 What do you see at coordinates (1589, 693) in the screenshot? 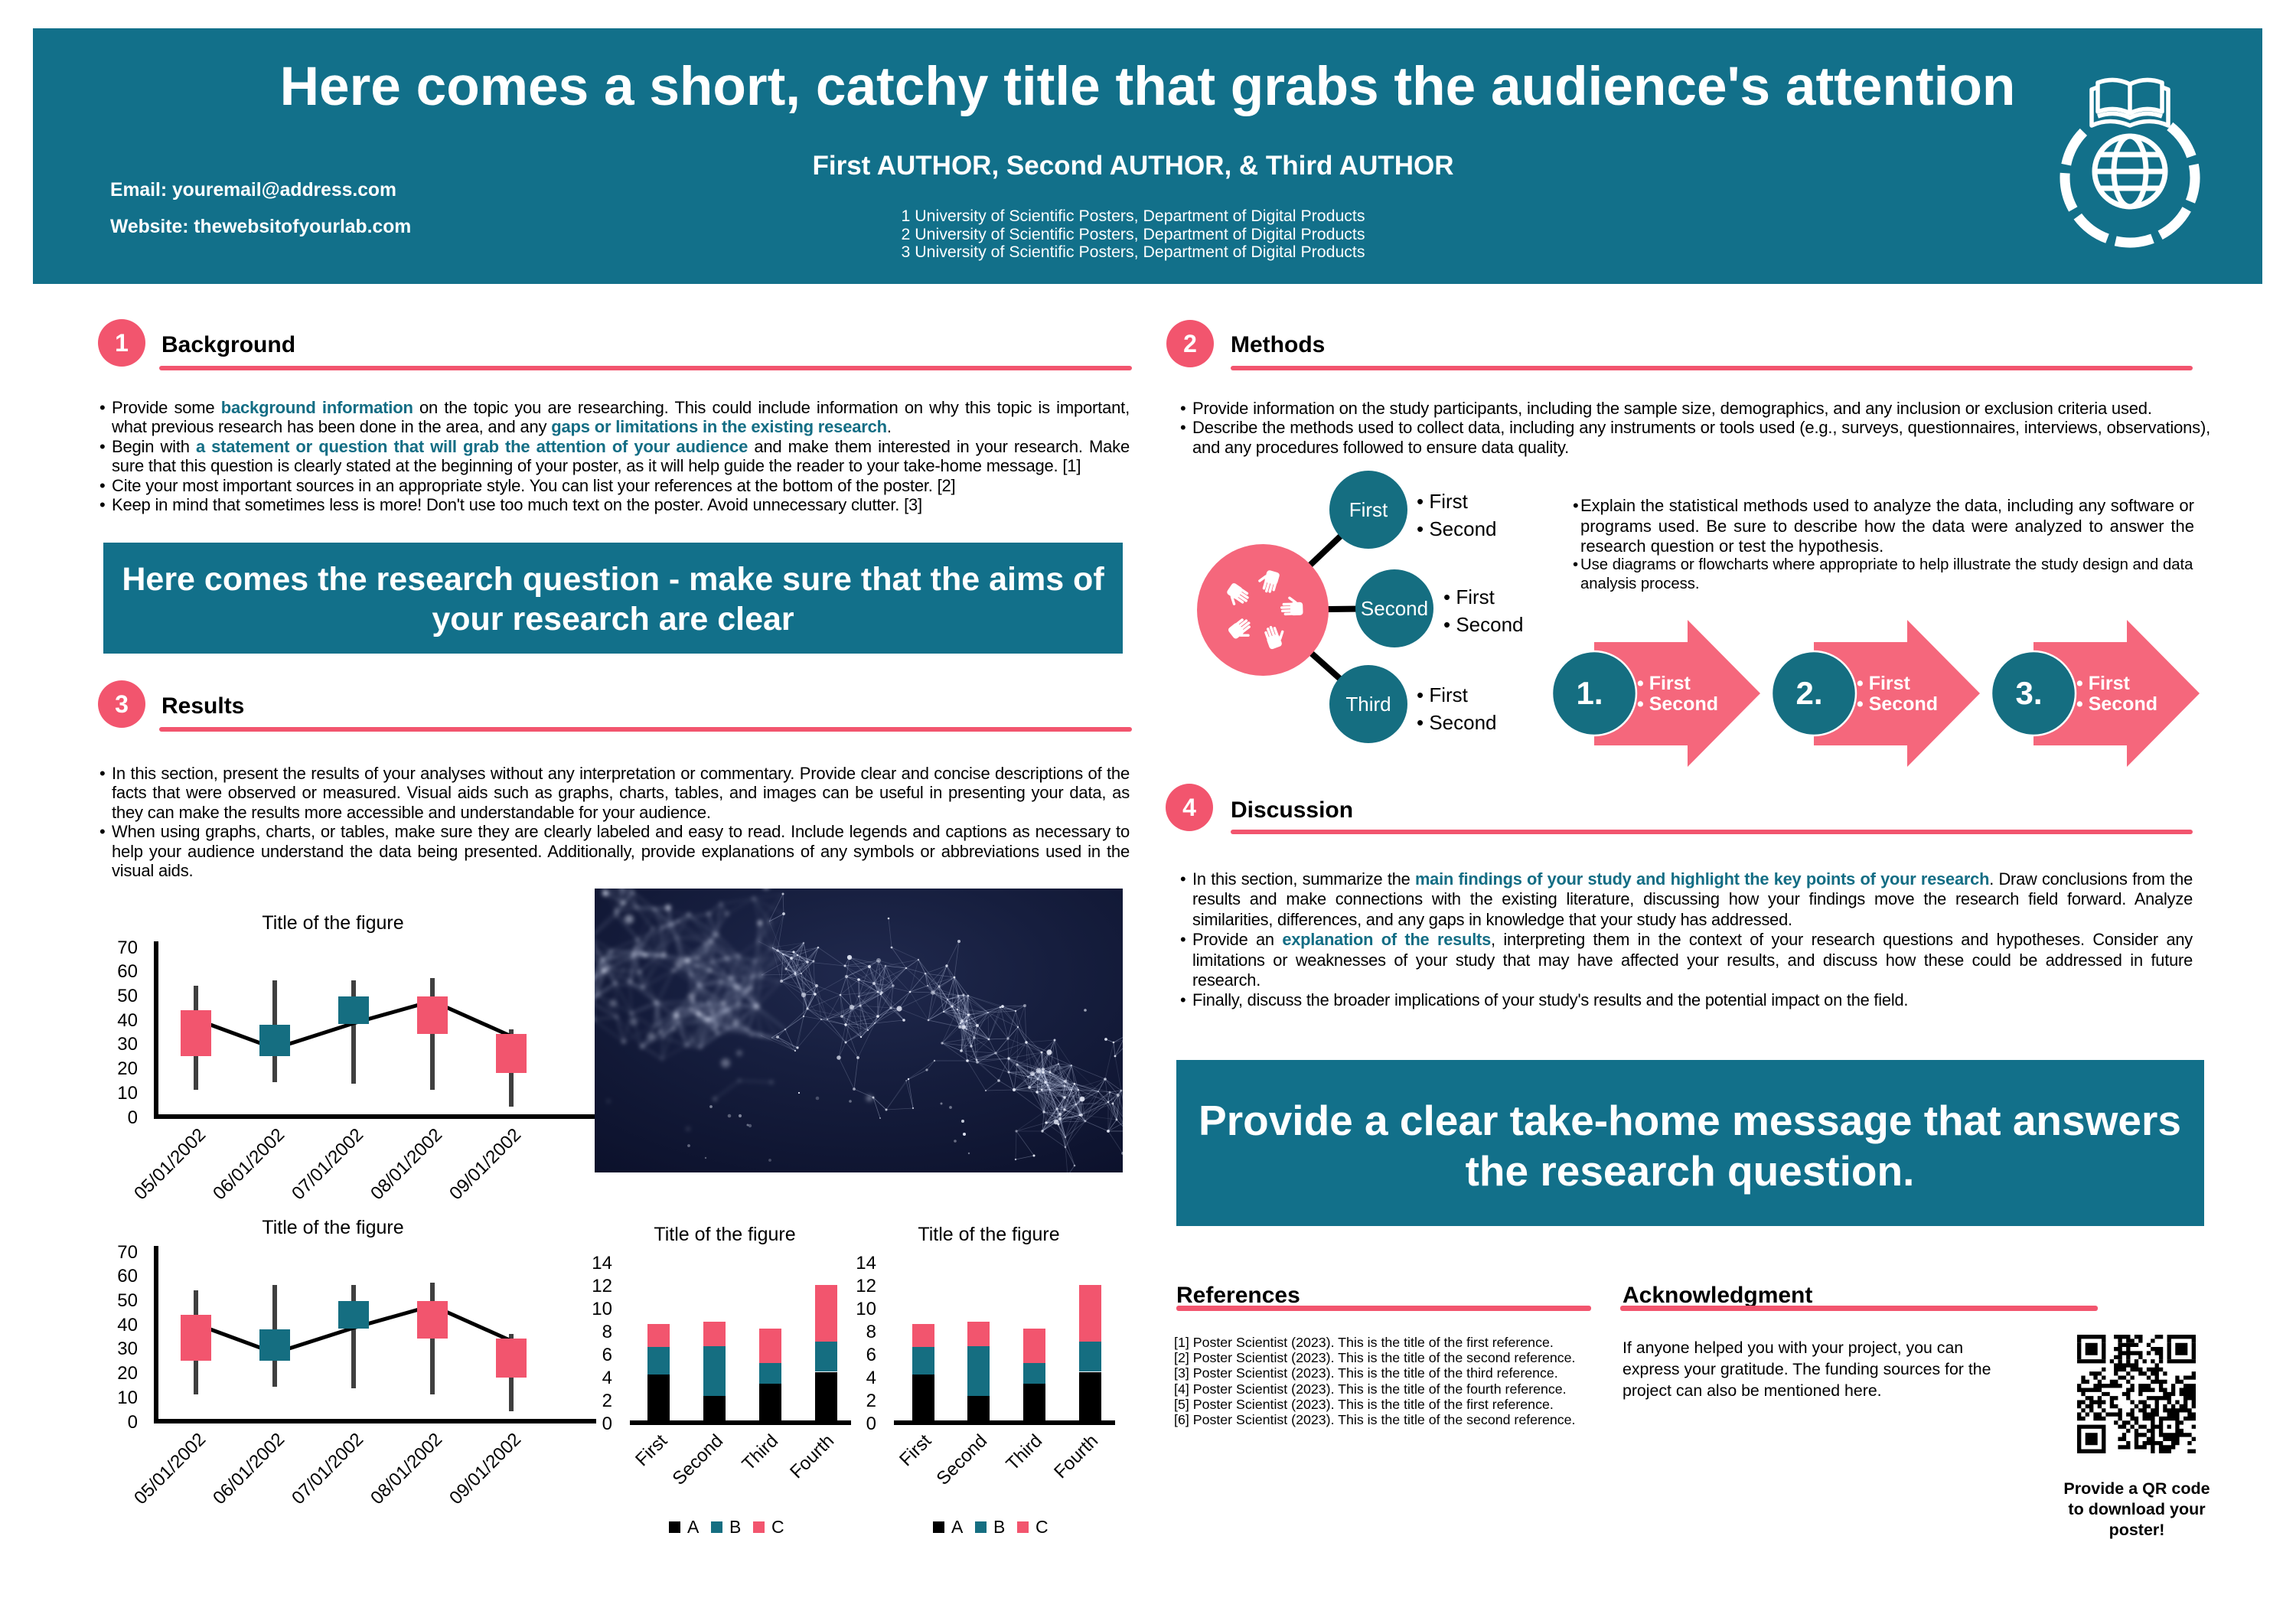
I see `svg-text: 1.` at bounding box center [1589, 693].